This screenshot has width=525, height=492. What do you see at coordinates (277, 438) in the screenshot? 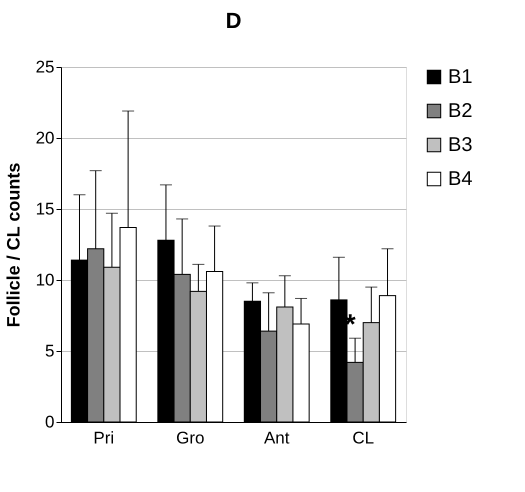
I see `x-tick-label: Ant` at bounding box center [277, 438].